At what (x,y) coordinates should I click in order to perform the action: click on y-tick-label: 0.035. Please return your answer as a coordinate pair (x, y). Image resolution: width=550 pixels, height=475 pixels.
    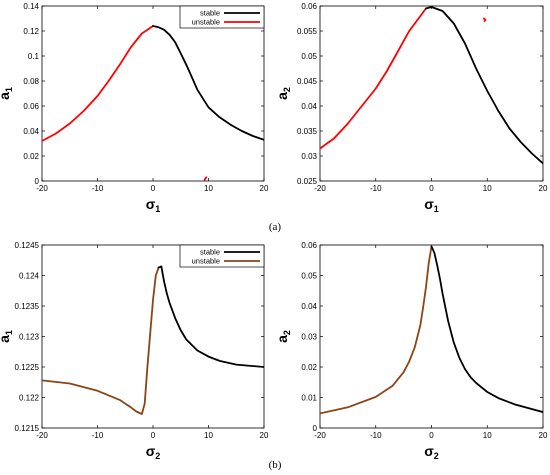
    Looking at the image, I should click on (307, 131).